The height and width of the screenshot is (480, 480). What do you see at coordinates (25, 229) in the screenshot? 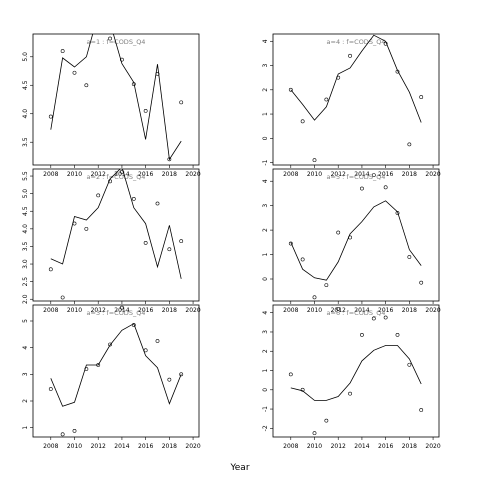
I see `y-tick-label: 4.0` at bounding box center [25, 229].